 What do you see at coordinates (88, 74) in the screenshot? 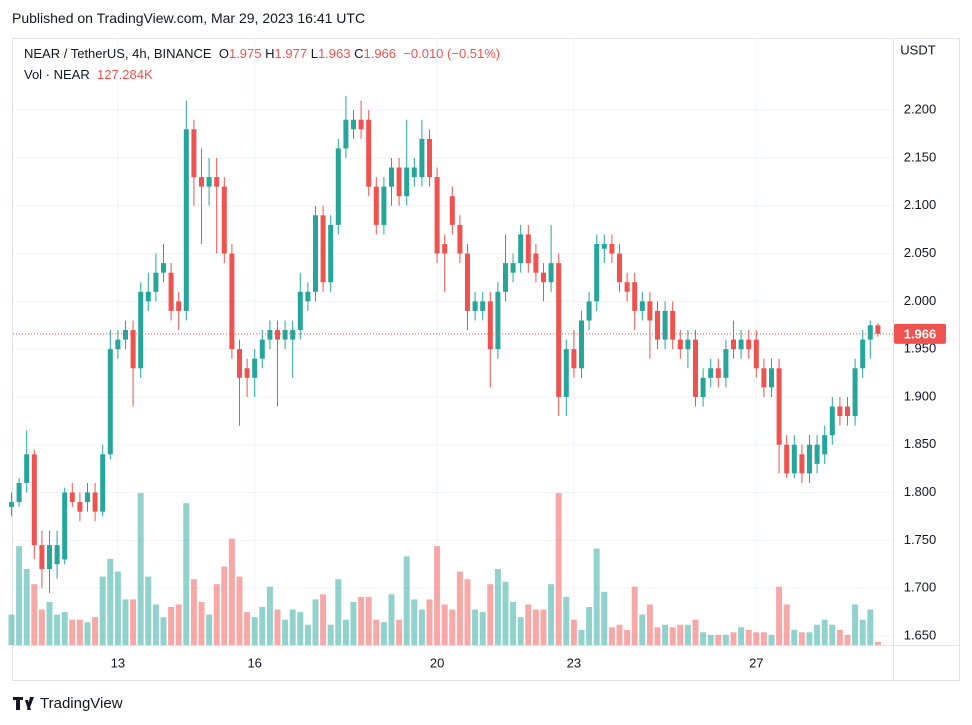
I see `volume-legend: Vol · NEAR 127.284K` at bounding box center [88, 74].